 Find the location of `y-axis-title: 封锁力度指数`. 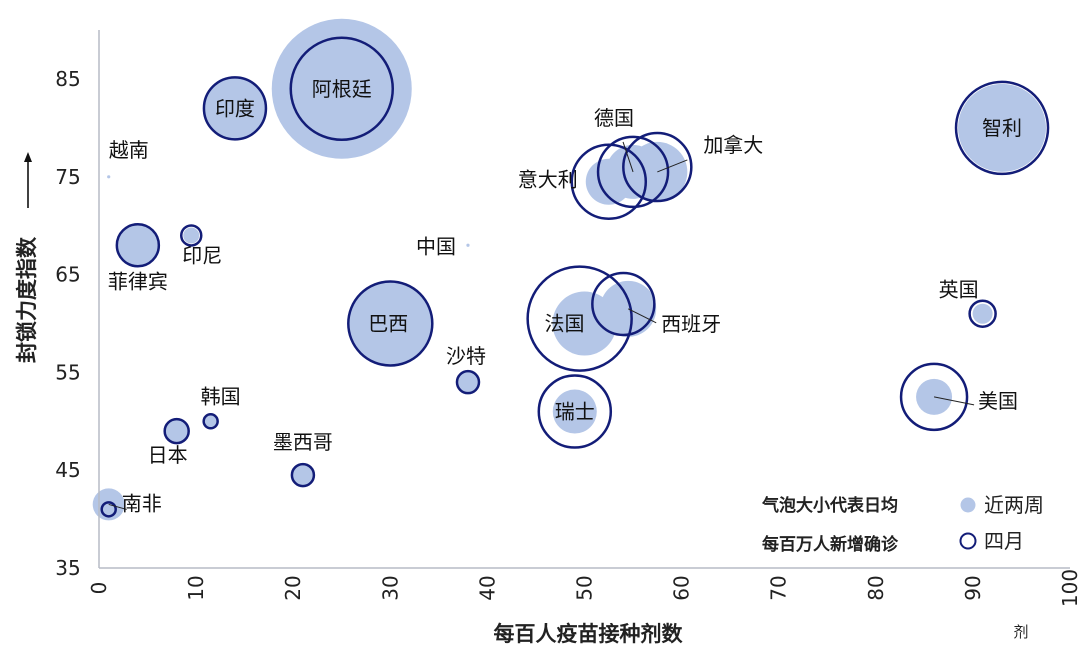

y-axis-title: 封锁力度指数 is located at coordinates (27, 299).